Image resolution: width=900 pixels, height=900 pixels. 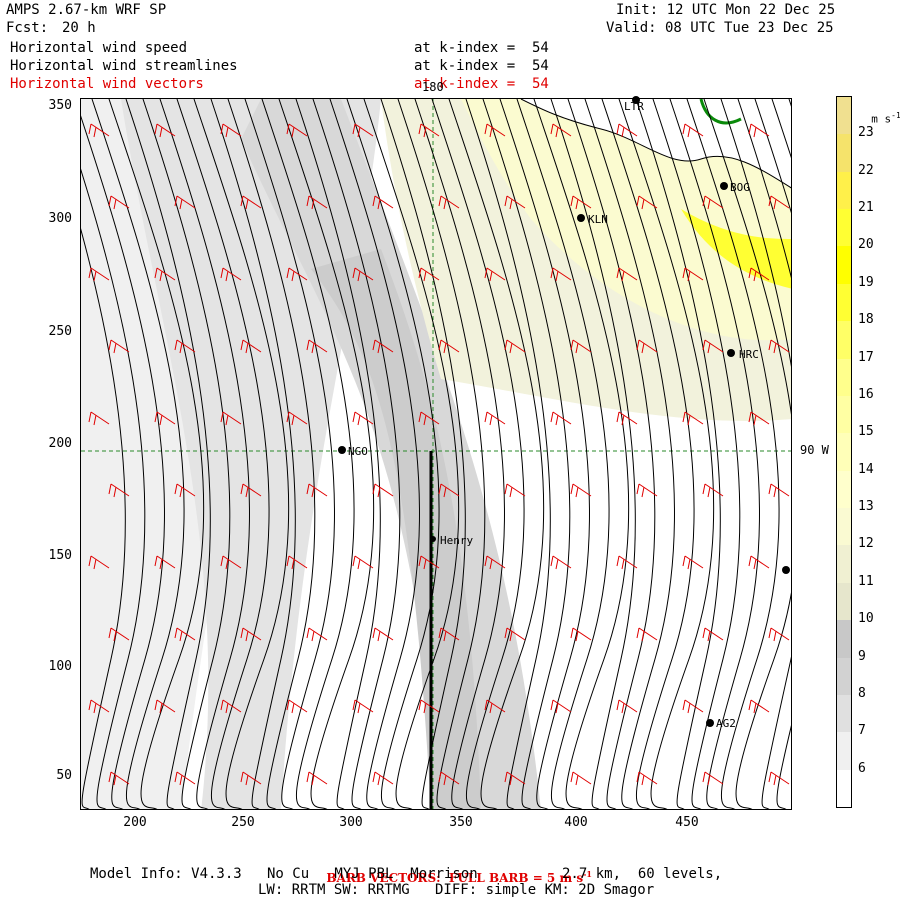 What do you see at coordinates (60, 331) in the screenshot?
I see `y-tick-label: 250` at bounding box center [60, 331].